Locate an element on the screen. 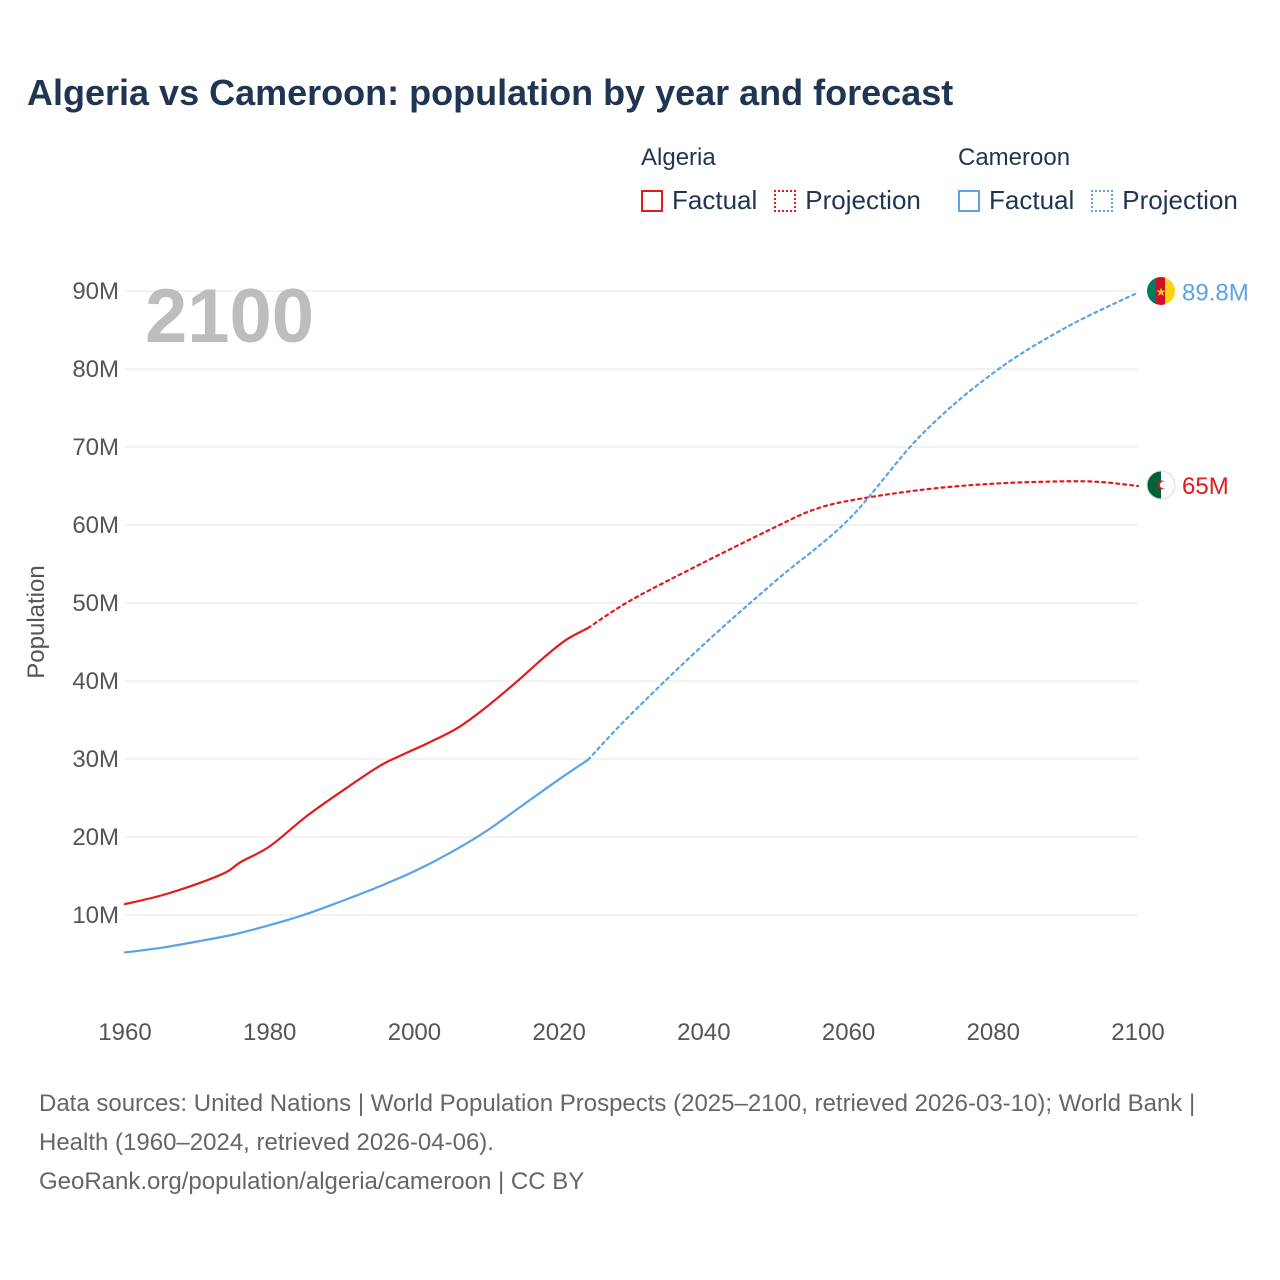 The height and width of the screenshot is (1280, 1280). algeria-flag-icon is located at coordinates (1161, 485).